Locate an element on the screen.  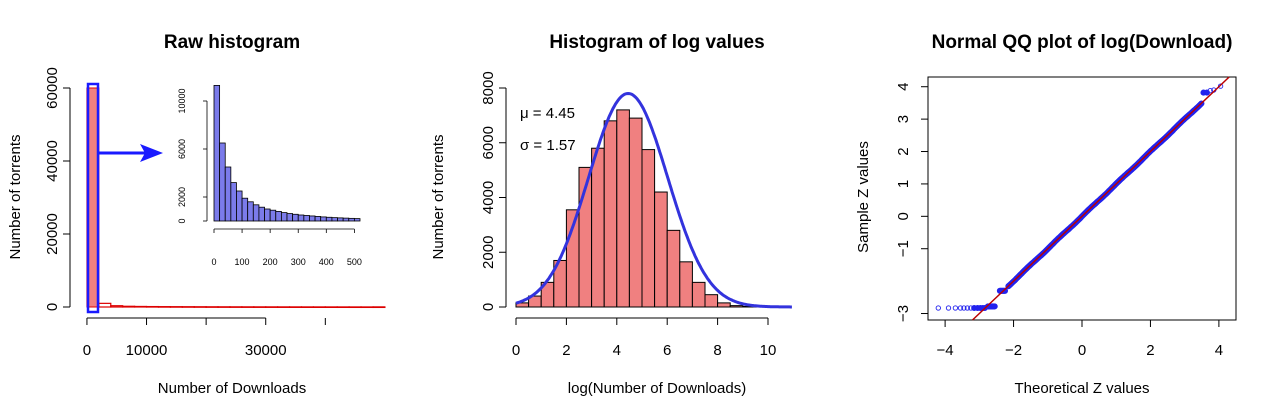
x-tick-label: 6 is located at coordinates (667, 350).